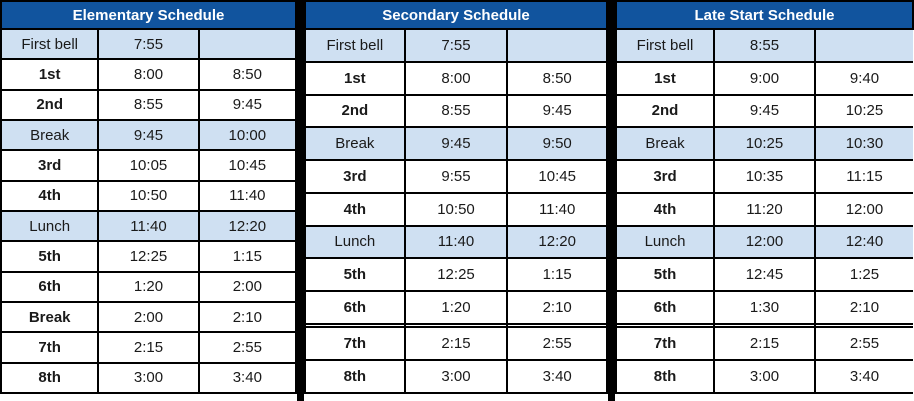  Describe the element at coordinates (148, 226) in the screenshot. I see `start-time-cell: 11:40` at that location.